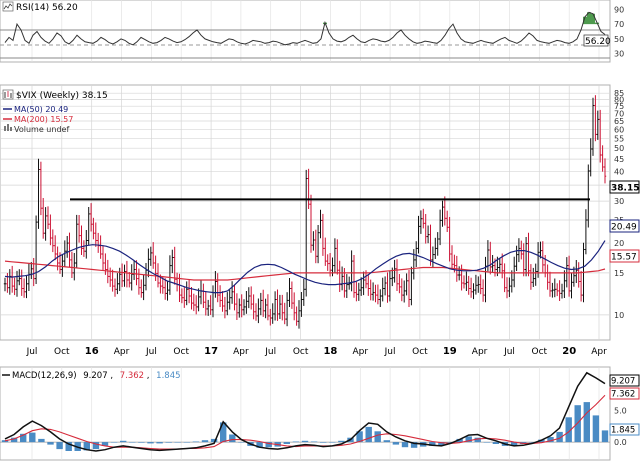 This screenshot has height=461, width=640. I want to click on price-y-tick-label: 55, so click(619, 138).